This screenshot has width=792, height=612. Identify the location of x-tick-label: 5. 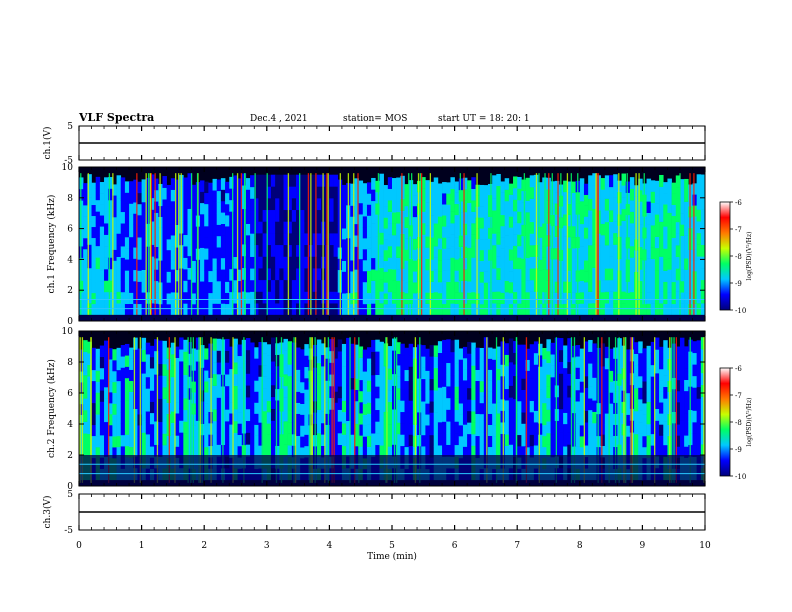
(392, 546).